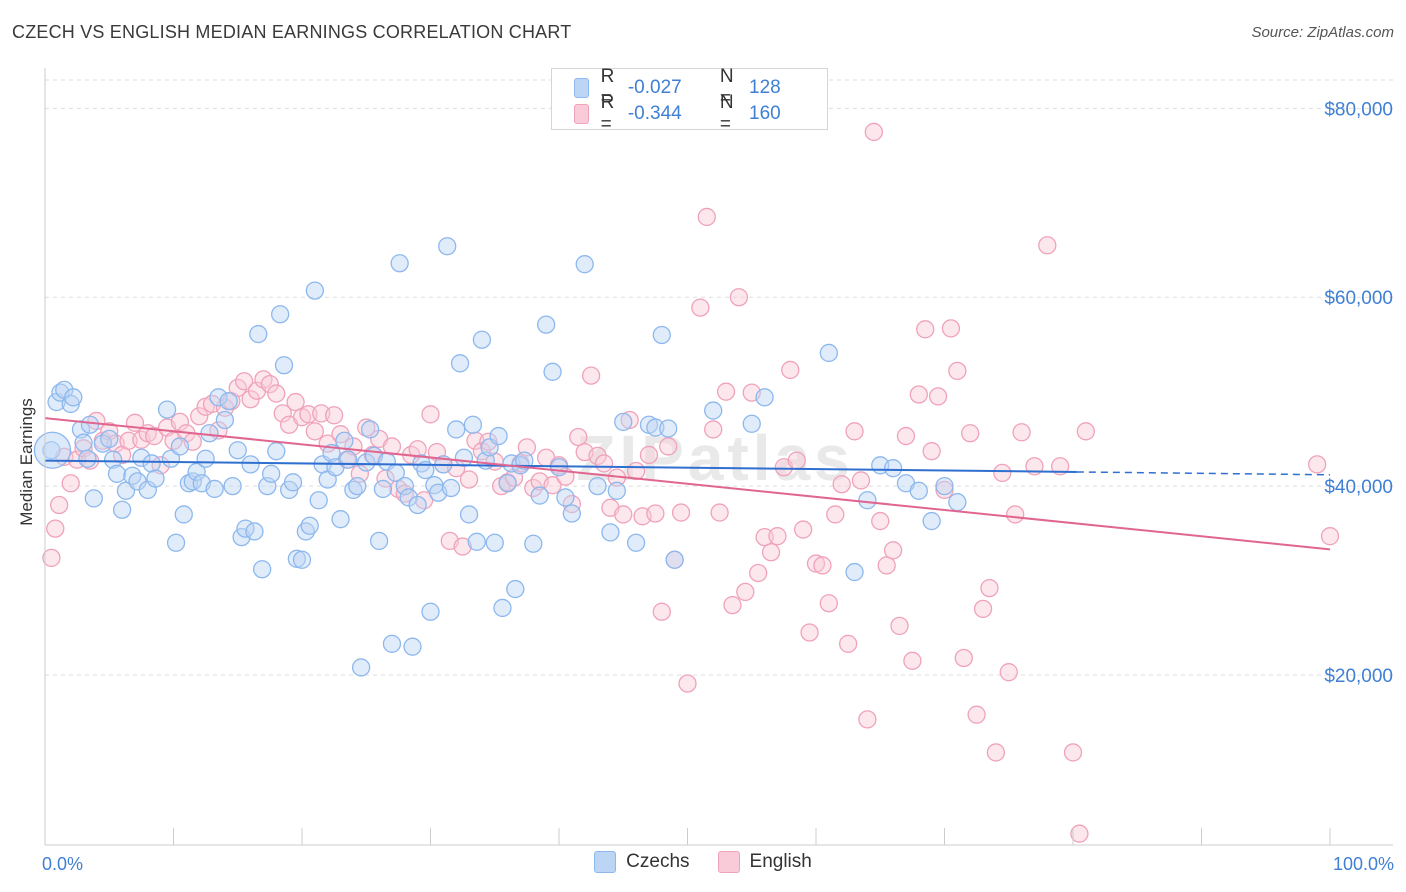 This screenshot has height=892, width=1406. I want to click on n-value: 128, so click(765, 87).